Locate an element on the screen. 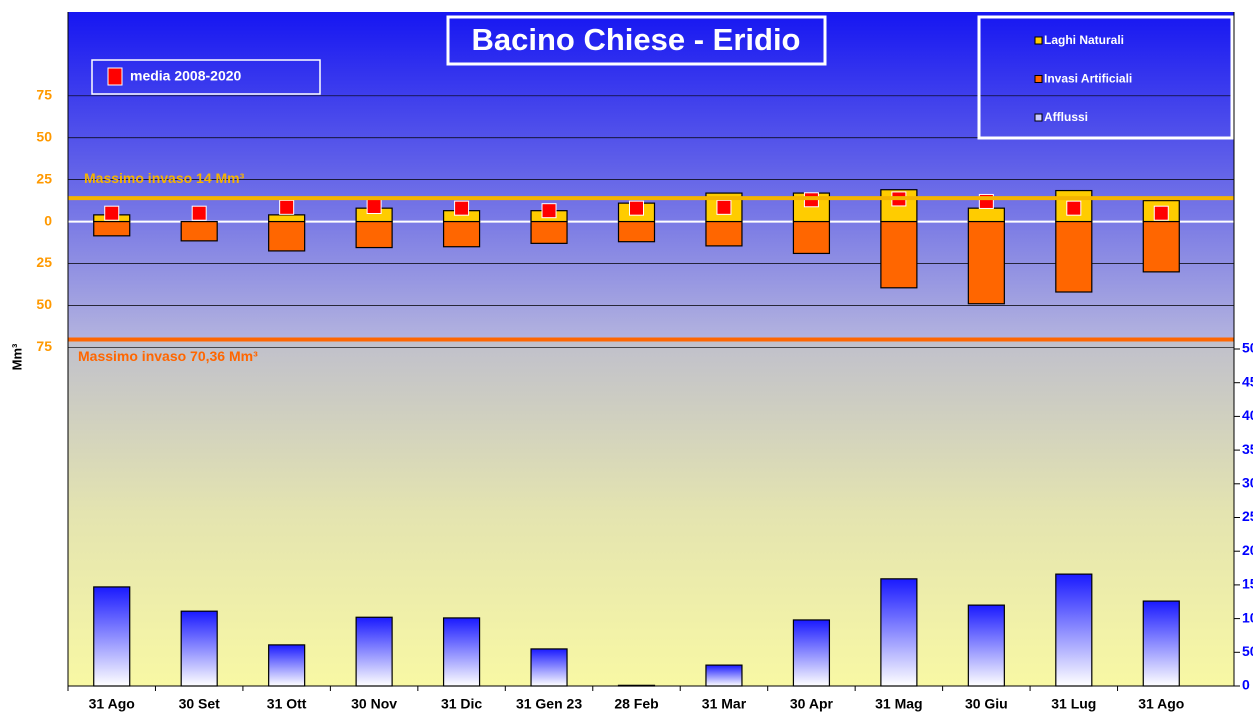  legend-box is located at coordinates (1105, 77).